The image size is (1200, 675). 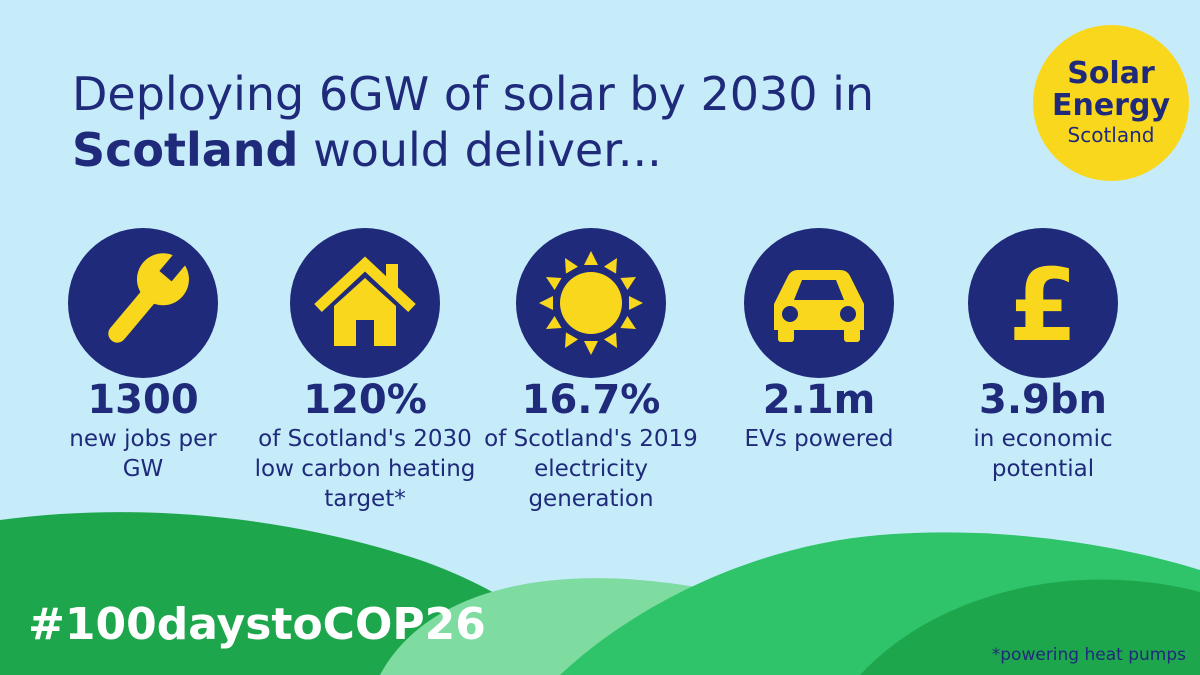 I want to click on stat-value: 3.9bn, so click(x=1043, y=400).